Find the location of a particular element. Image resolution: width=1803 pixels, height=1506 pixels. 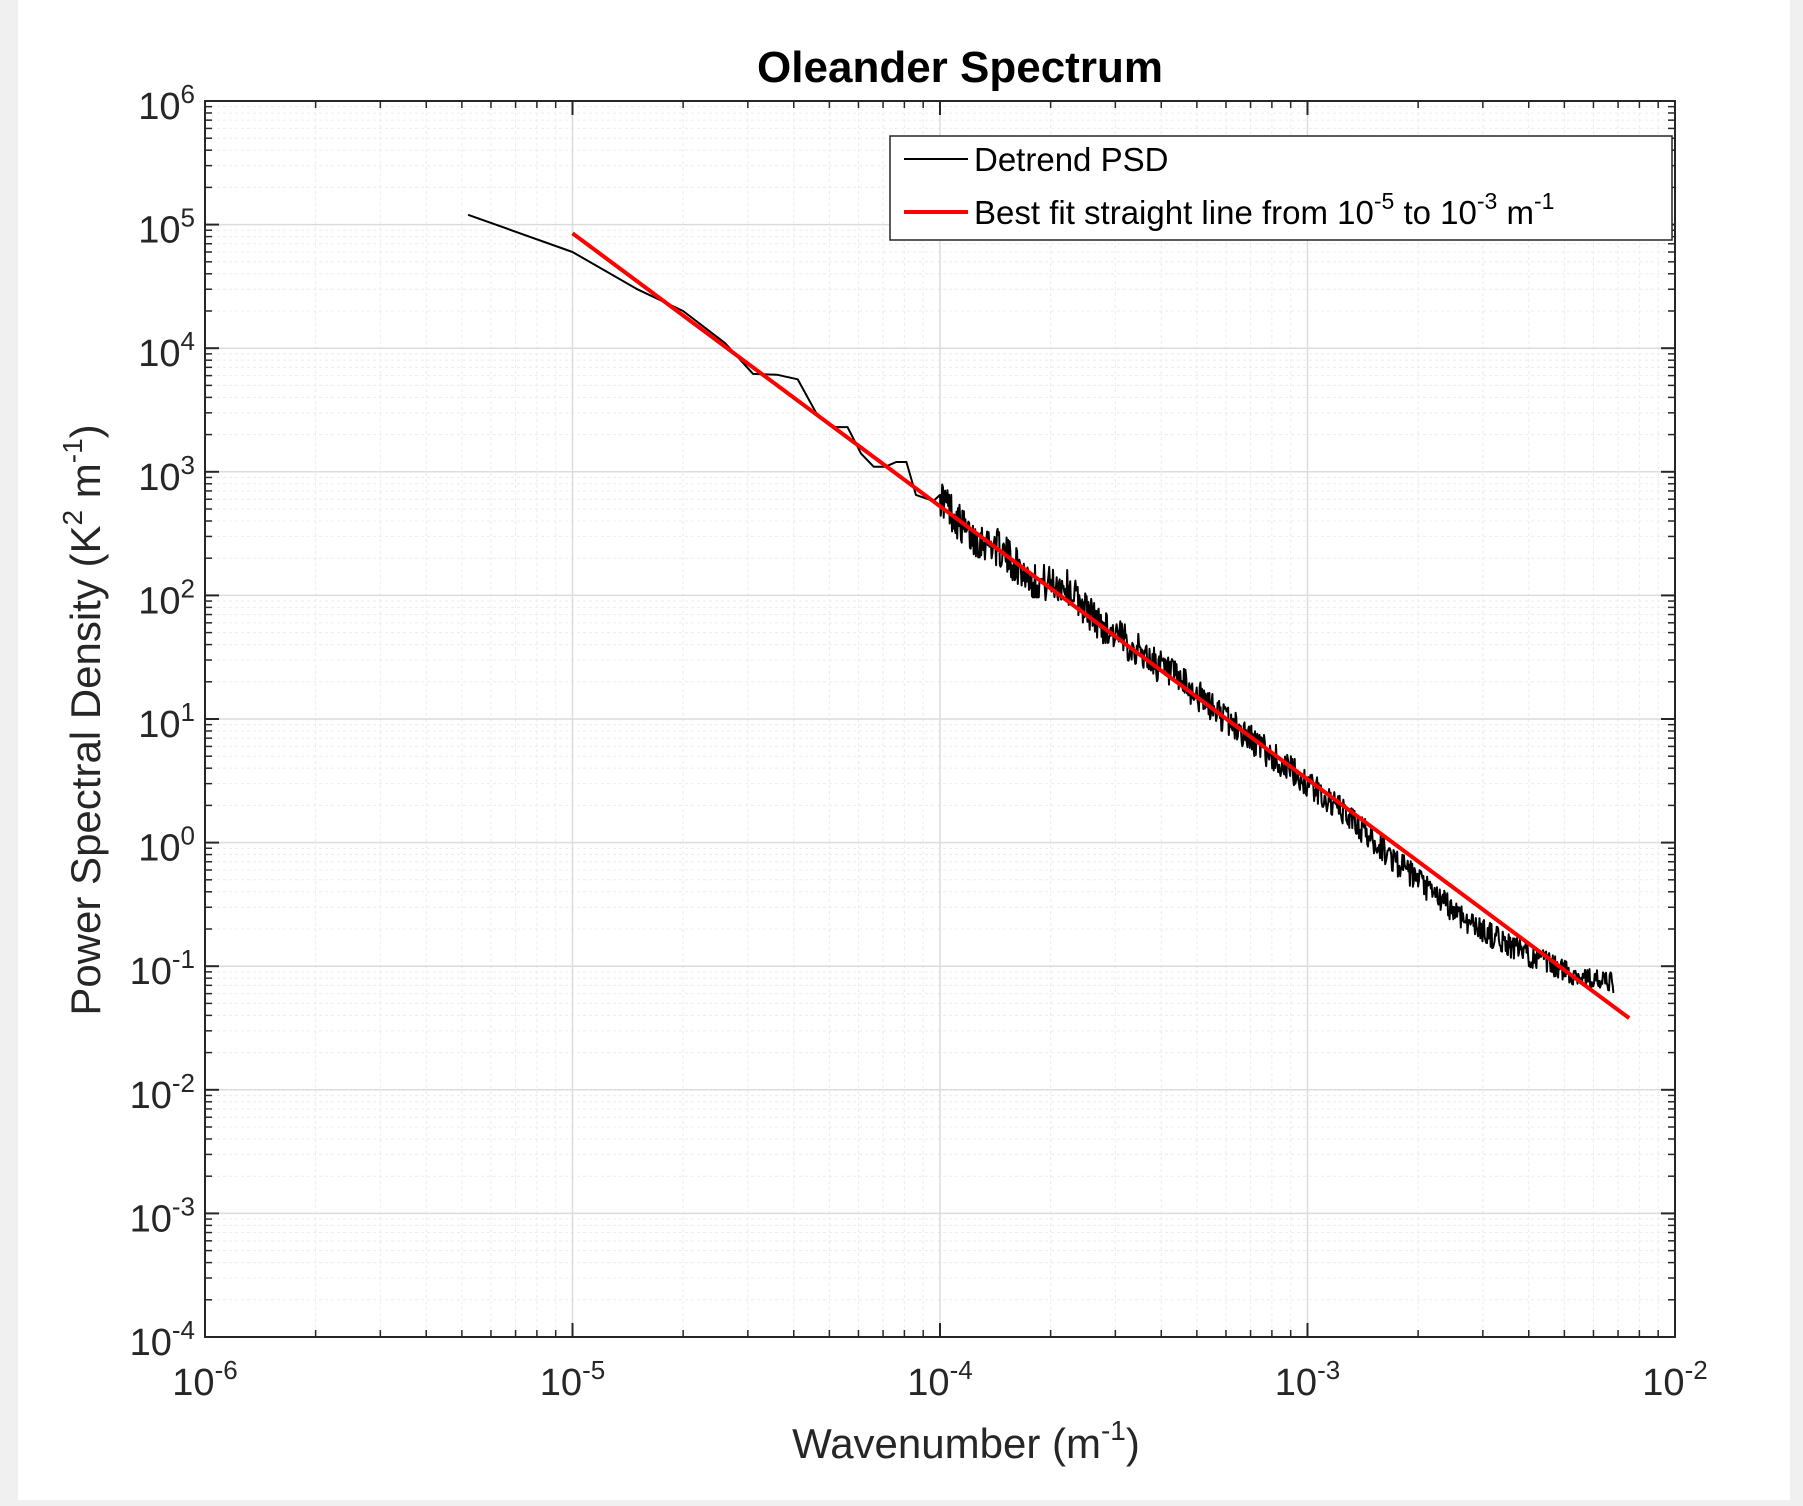

x-tick-label: 10⁻⁵ is located at coordinates (572, 1379).